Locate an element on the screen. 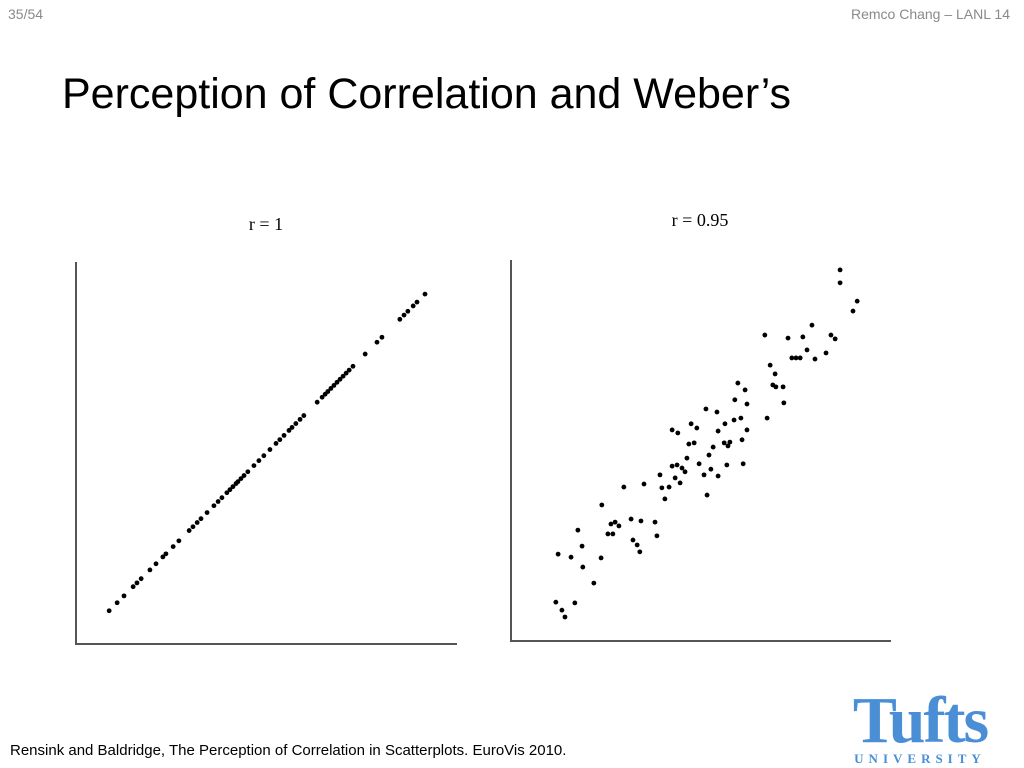  logo-subtitle: UNIVERSITY is located at coordinates (920, 758).